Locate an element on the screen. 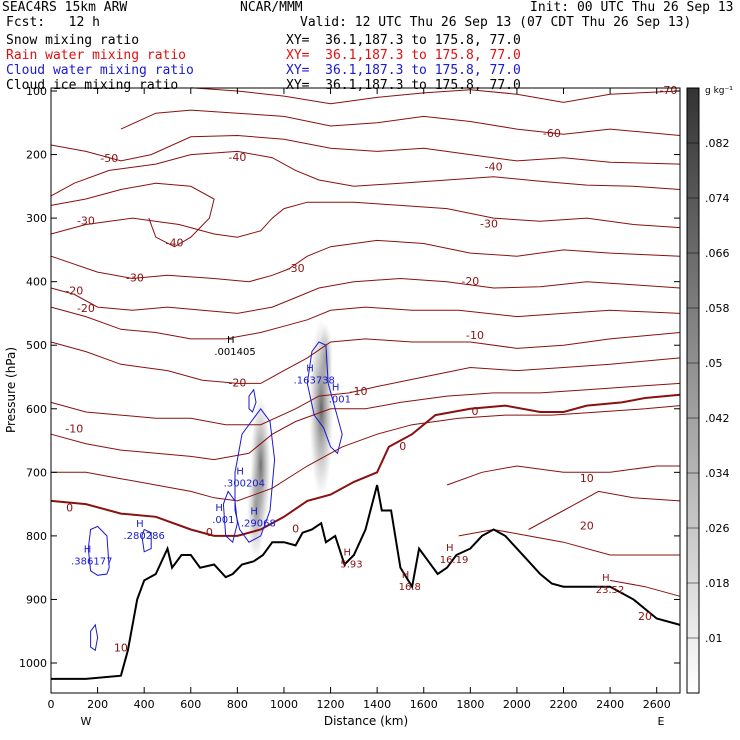  y-tick-label: 300 is located at coordinates (36, 218).